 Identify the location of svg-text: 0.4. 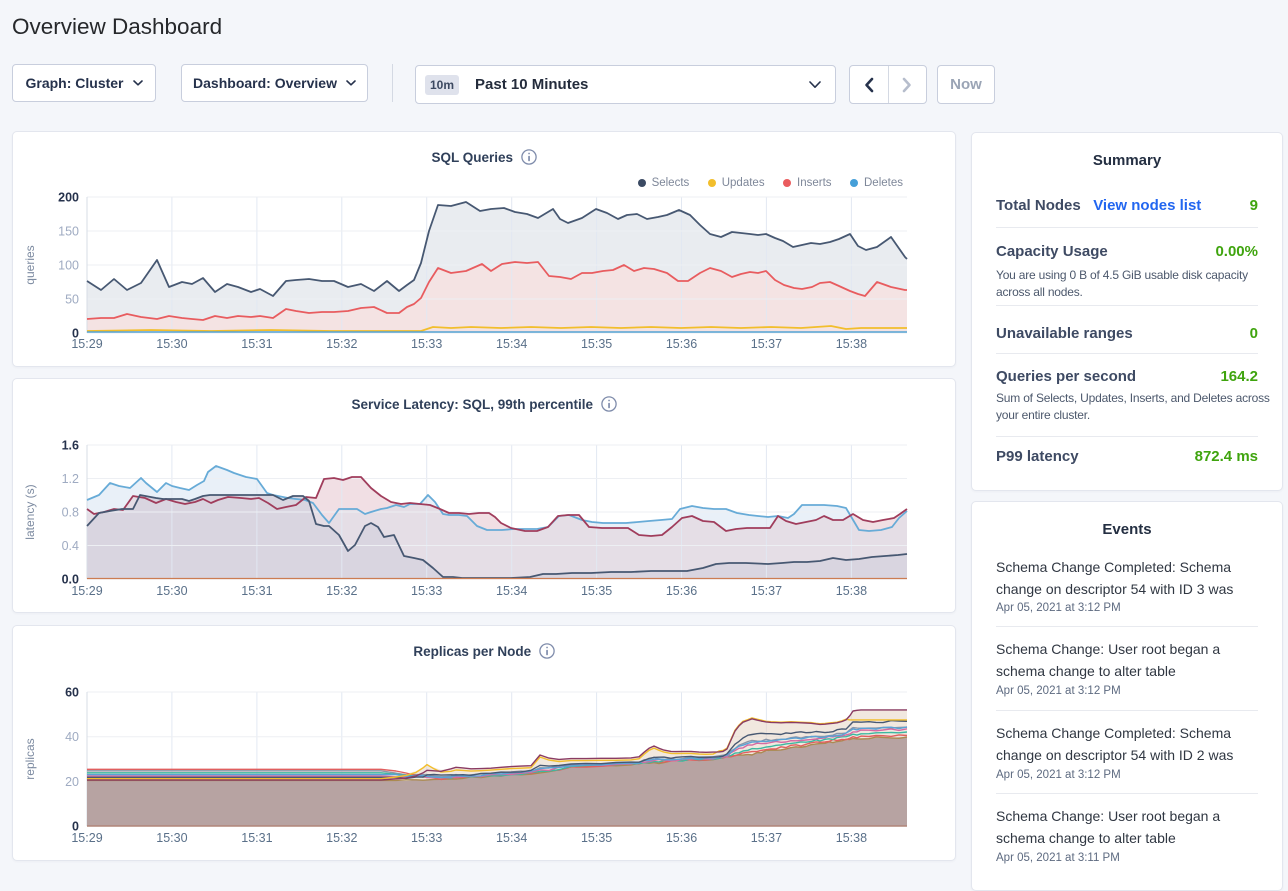
(70, 546).